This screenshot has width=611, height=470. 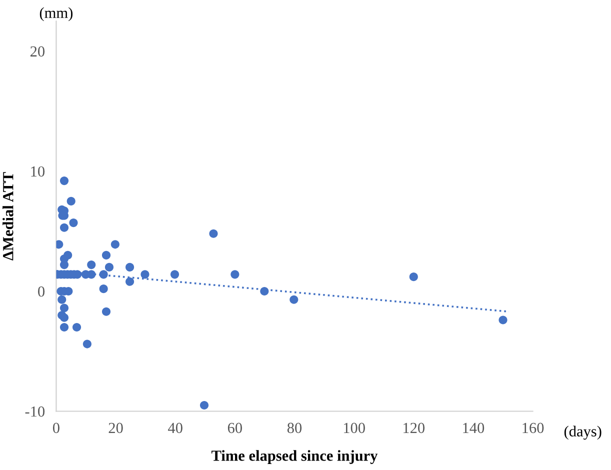 What do you see at coordinates (294, 428) in the screenshot?
I see `x-tick-label: 80` at bounding box center [294, 428].